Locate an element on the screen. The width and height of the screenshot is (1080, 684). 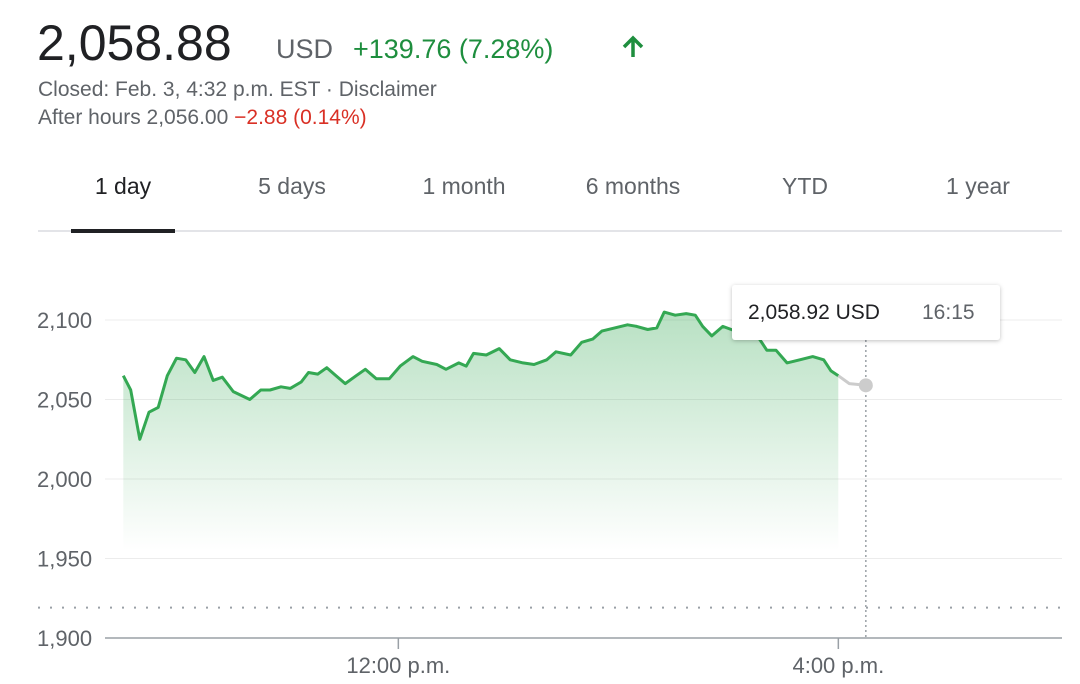
up-arrow is located at coordinates (633, 46).